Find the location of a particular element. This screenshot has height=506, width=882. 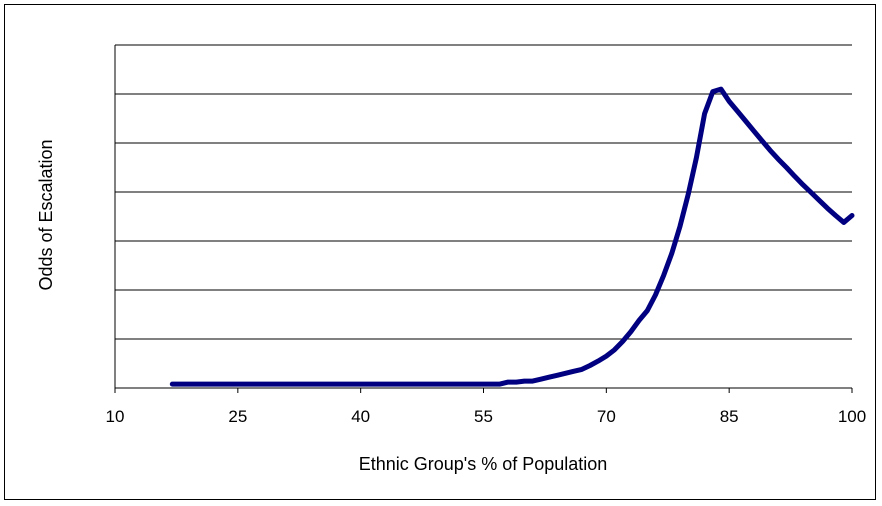

x-tick-labels: 10 25 40 55 70 85 100 is located at coordinates (486, 416).